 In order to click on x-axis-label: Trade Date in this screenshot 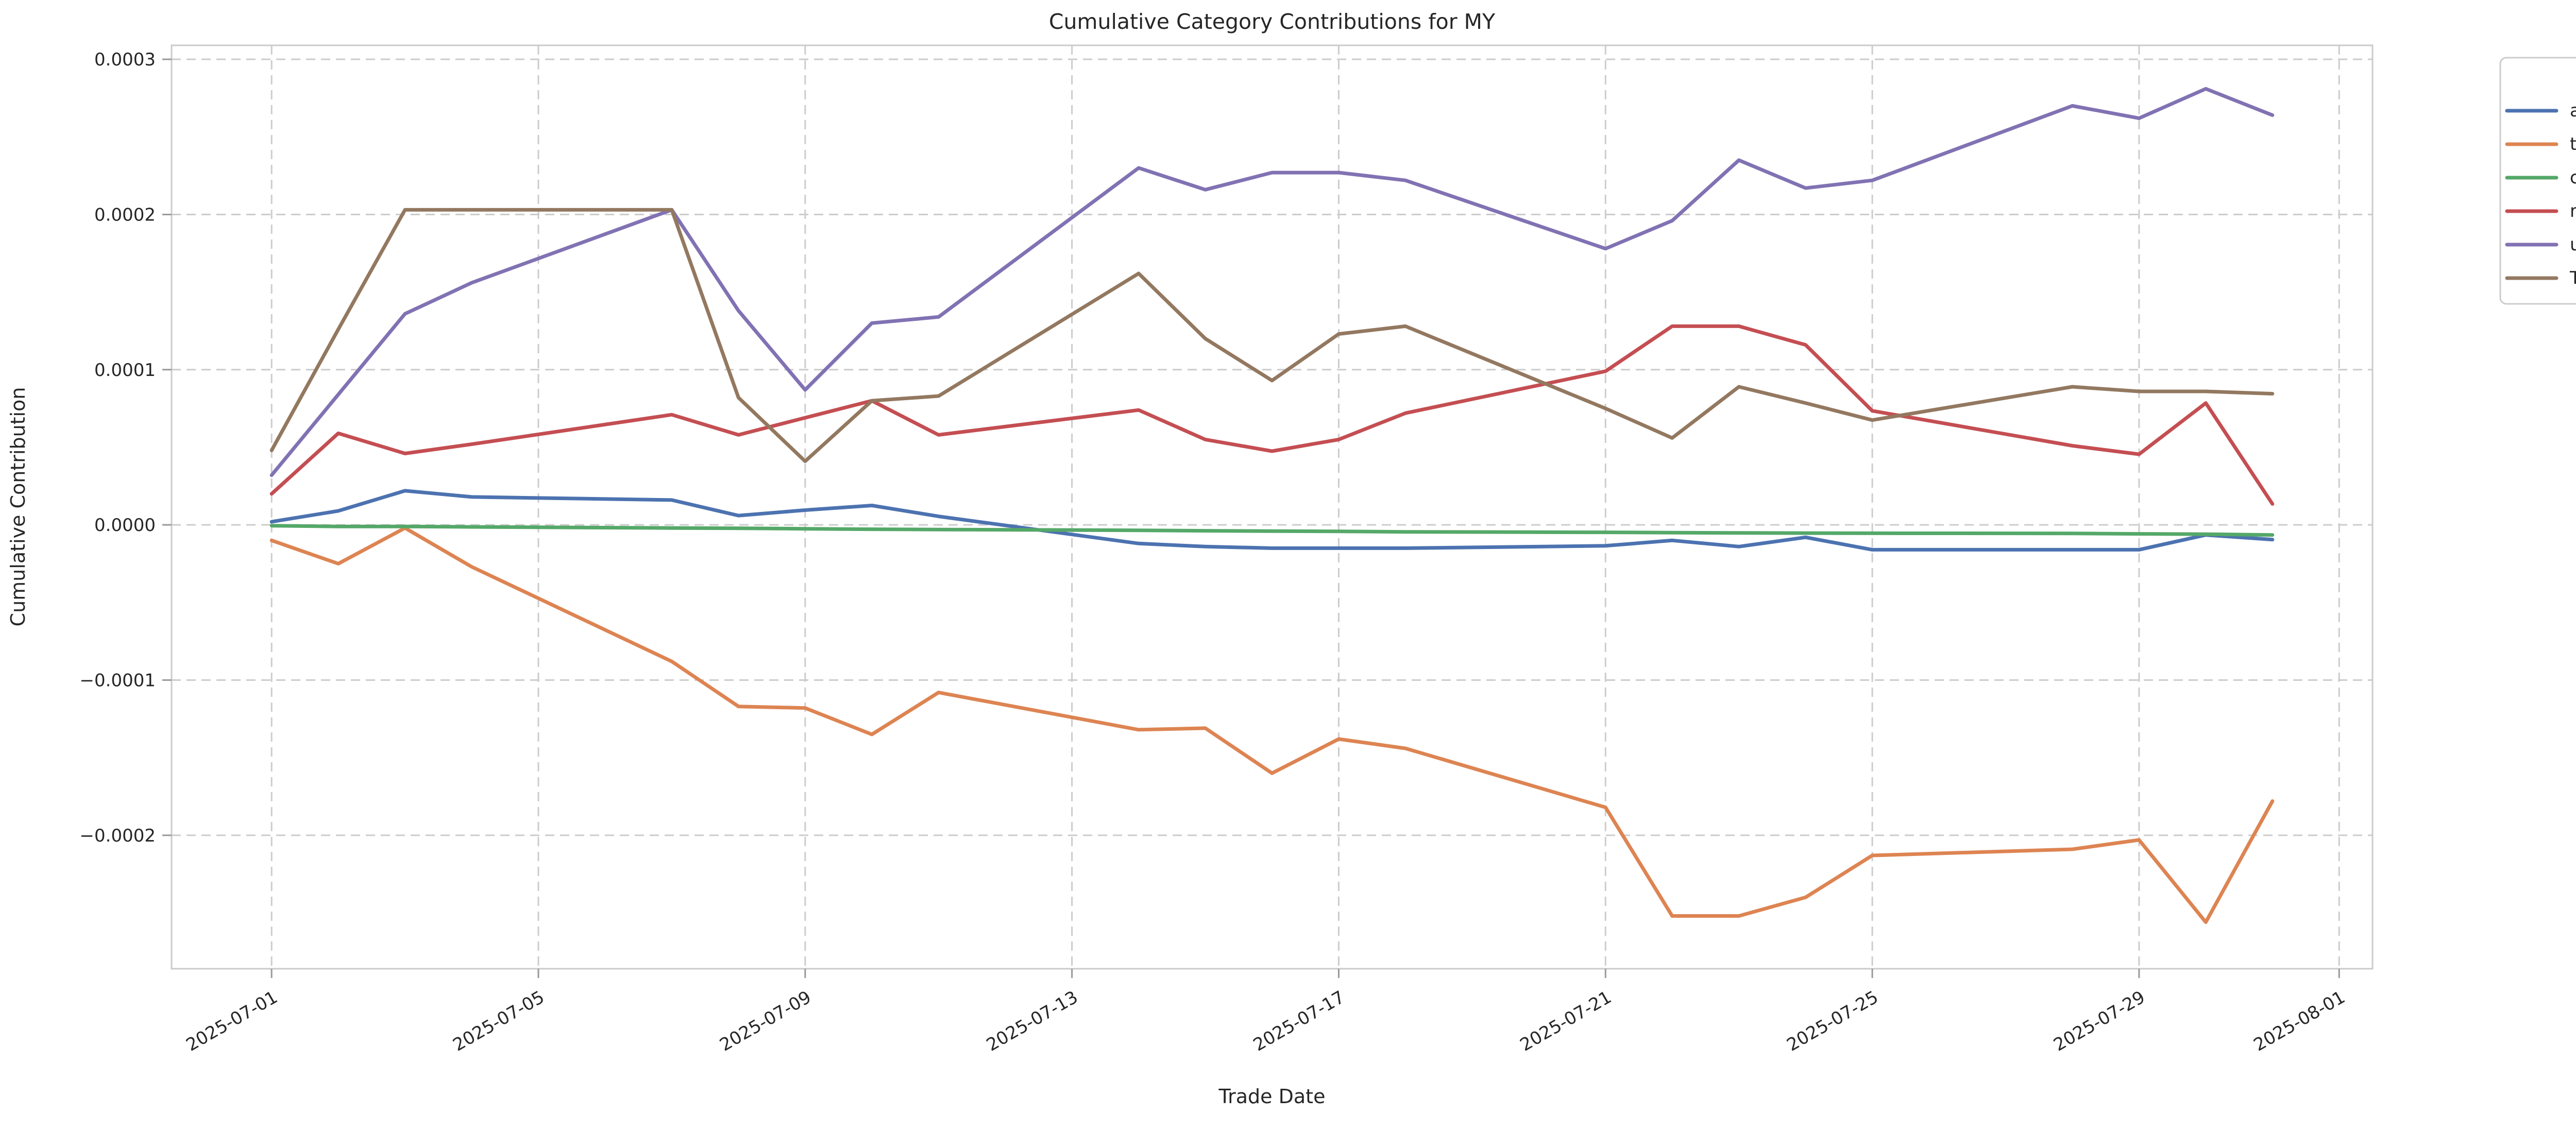, I will do `click(1272, 1097)`.